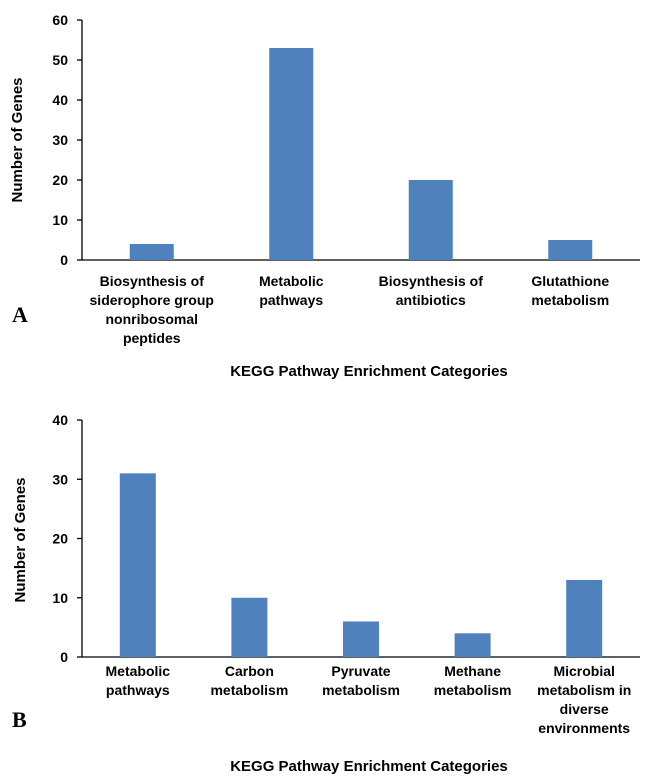 Image resolution: width=646 pixels, height=776 pixels. What do you see at coordinates (584, 728) in the screenshot?
I see `x-category-label-line: environments` at bounding box center [584, 728].